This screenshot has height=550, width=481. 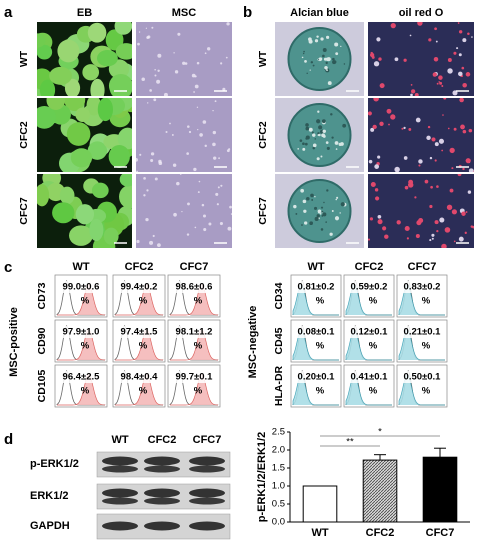 What do you see at coordinates (262, 477) in the screenshot?
I see `y-axis-label: p-ERK1/2/ERK1/2` at bounding box center [262, 477].